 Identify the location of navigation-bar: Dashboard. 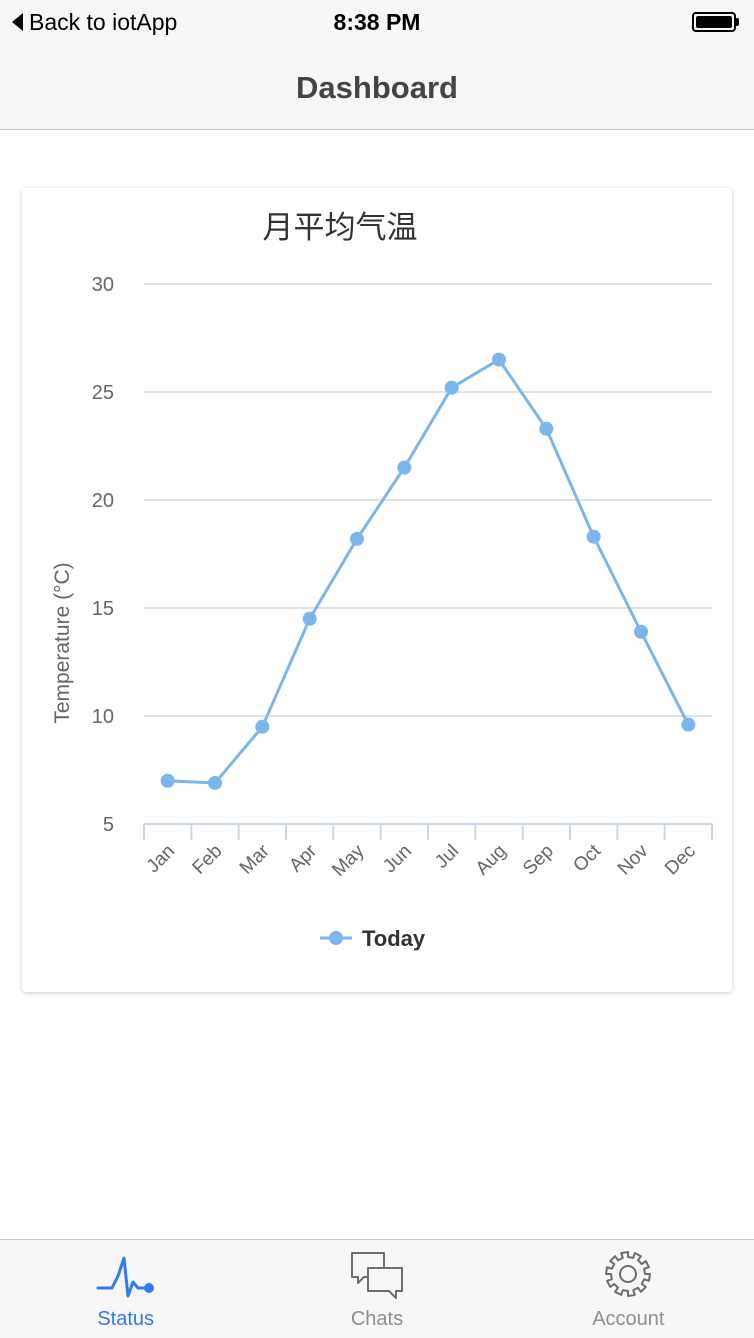
(377, 87).